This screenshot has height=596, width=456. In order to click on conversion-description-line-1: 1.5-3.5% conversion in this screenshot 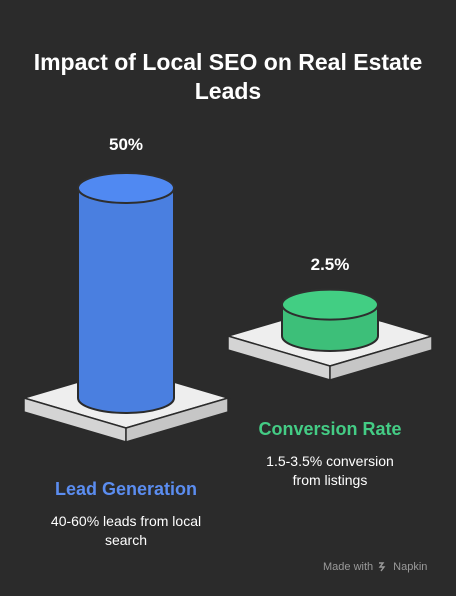, I will do `click(330, 461)`.